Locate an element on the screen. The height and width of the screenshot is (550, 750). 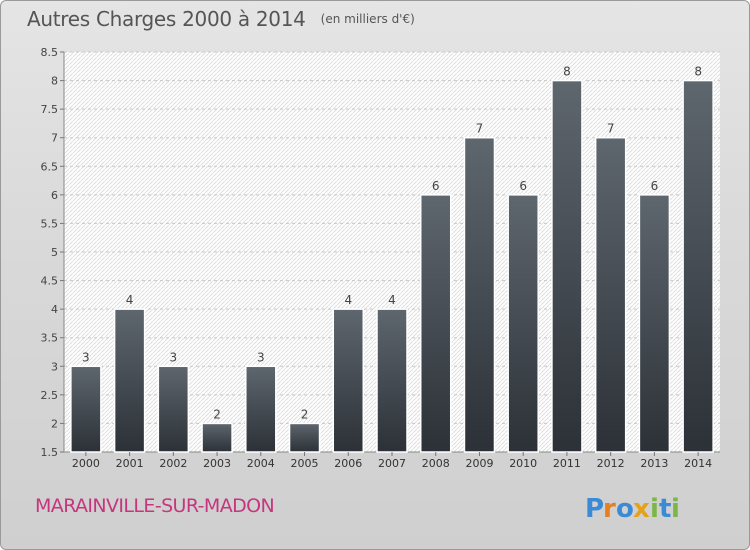
logo-letter-x: x is located at coordinates (641, 509).